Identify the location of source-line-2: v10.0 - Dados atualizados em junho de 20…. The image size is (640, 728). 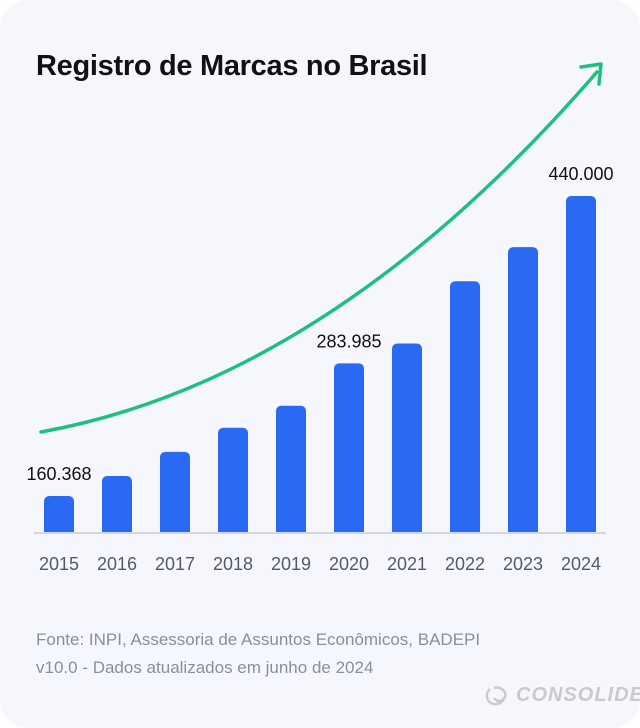
(205, 667).